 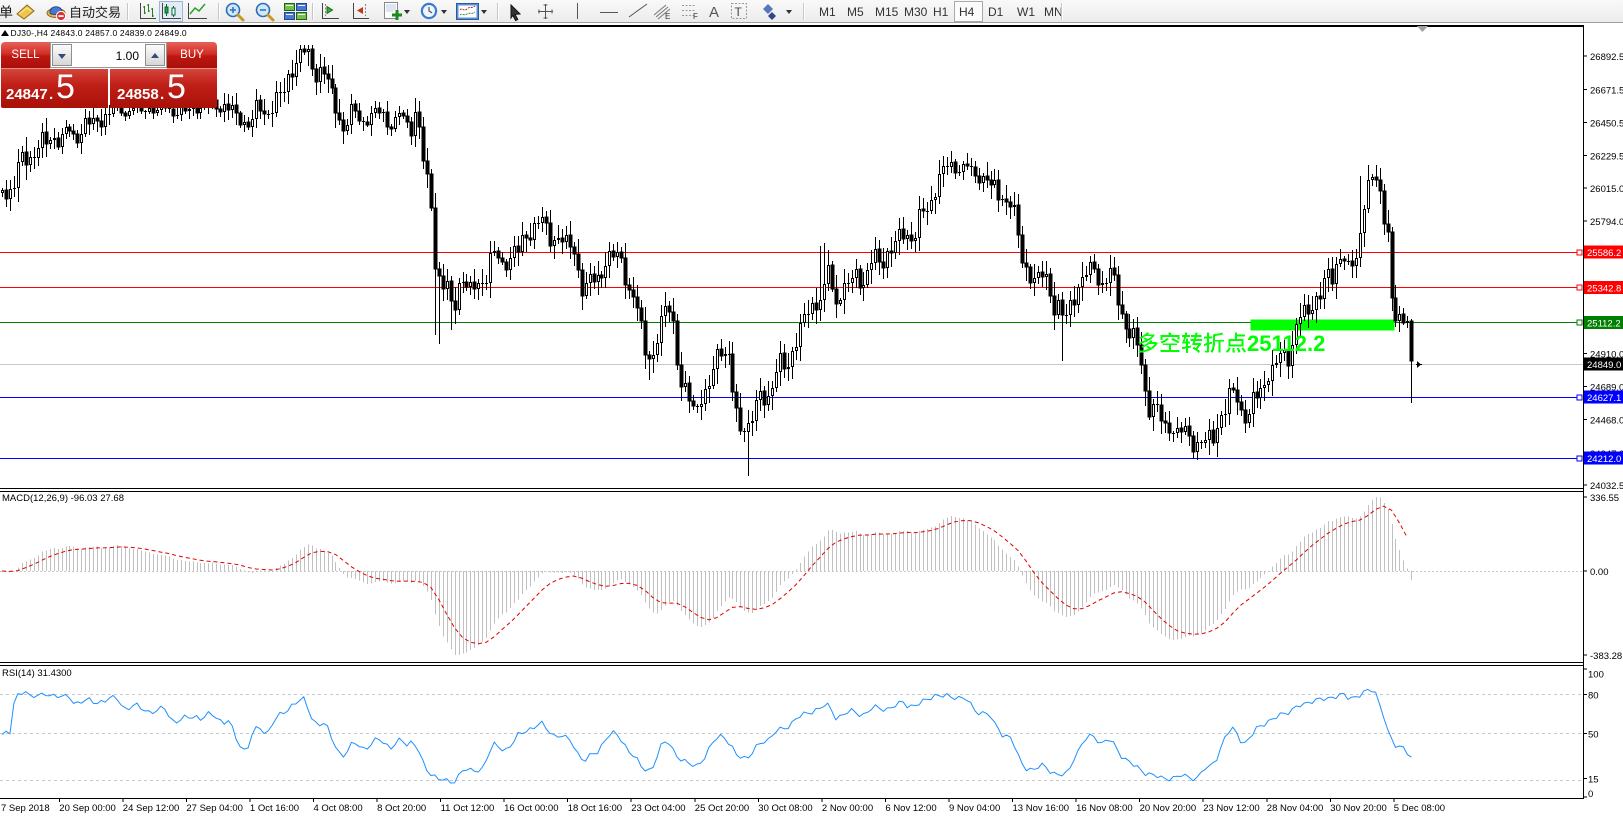 What do you see at coordinates (1295, 808) in the screenshot?
I see `svg-text: 28 Nov 04:00` at bounding box center [1295, 808].